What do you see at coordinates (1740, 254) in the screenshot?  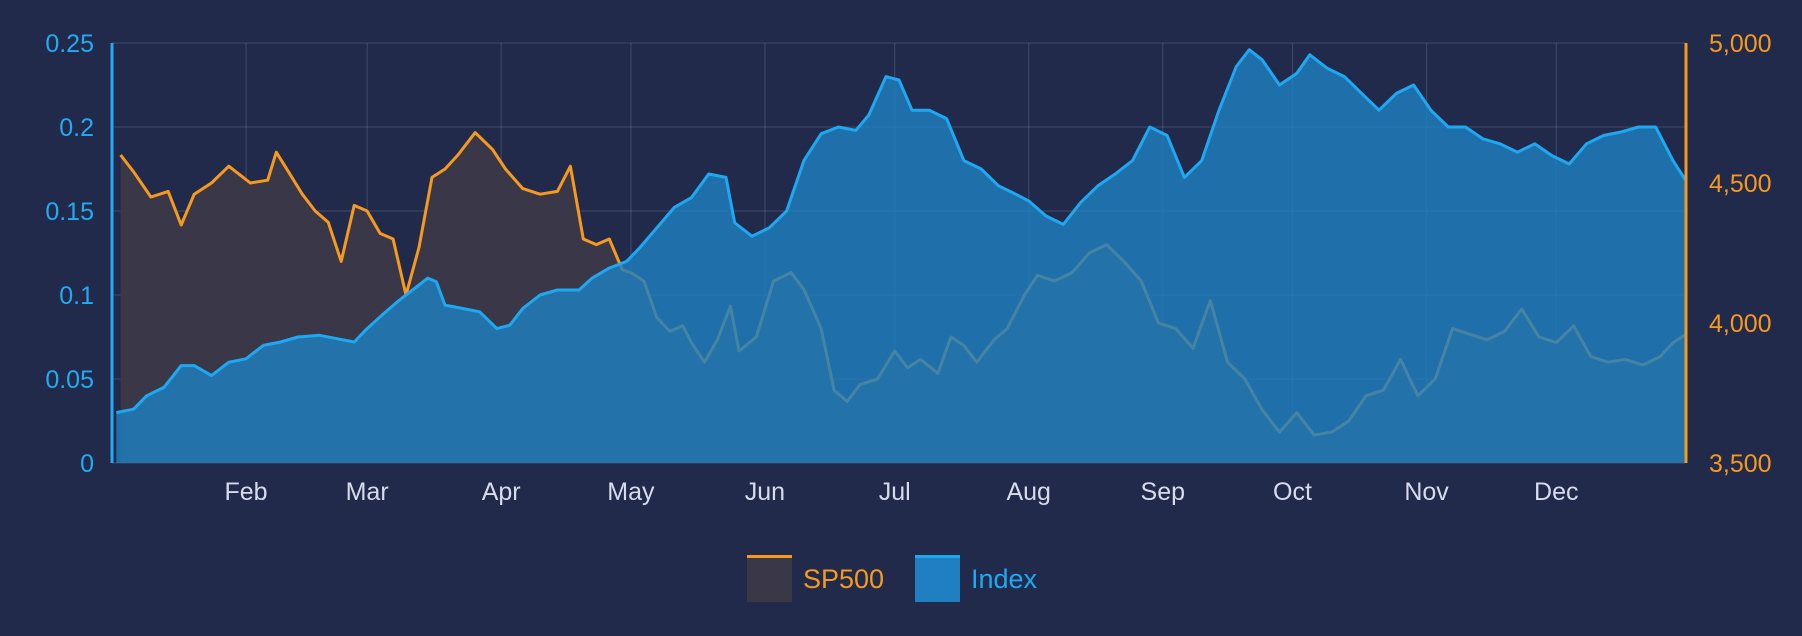 I see `right-axis-ticks: 3,500 4,000 4,500 5,000` at bounding box center [1740, 254].